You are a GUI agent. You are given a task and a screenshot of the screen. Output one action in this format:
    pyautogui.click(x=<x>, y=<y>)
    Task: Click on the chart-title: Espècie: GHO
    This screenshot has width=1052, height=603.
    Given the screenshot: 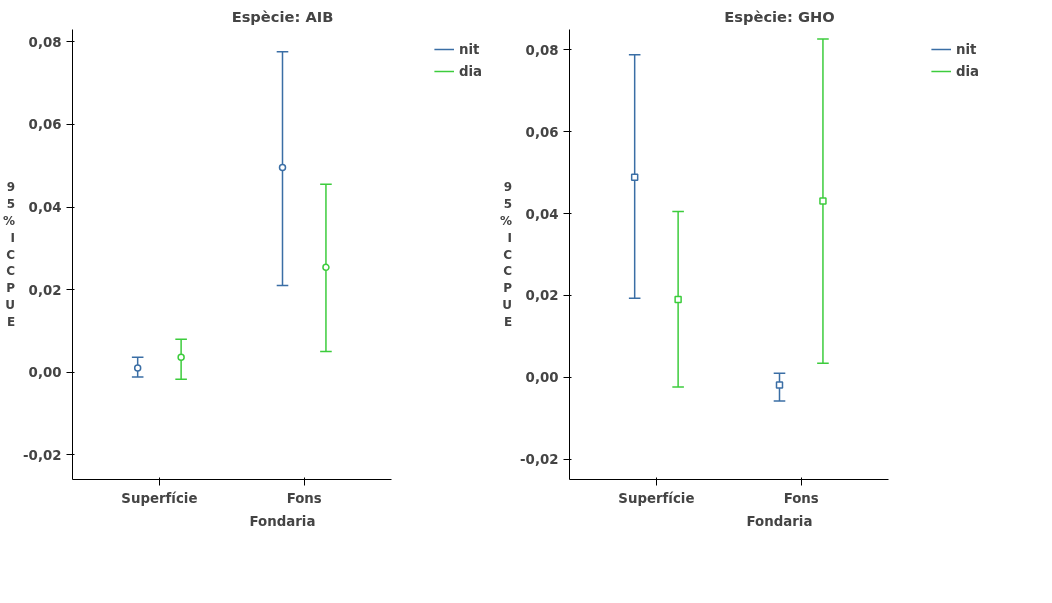 What is the action you would take?
    pyautogui.click(x=779, y=16)
    